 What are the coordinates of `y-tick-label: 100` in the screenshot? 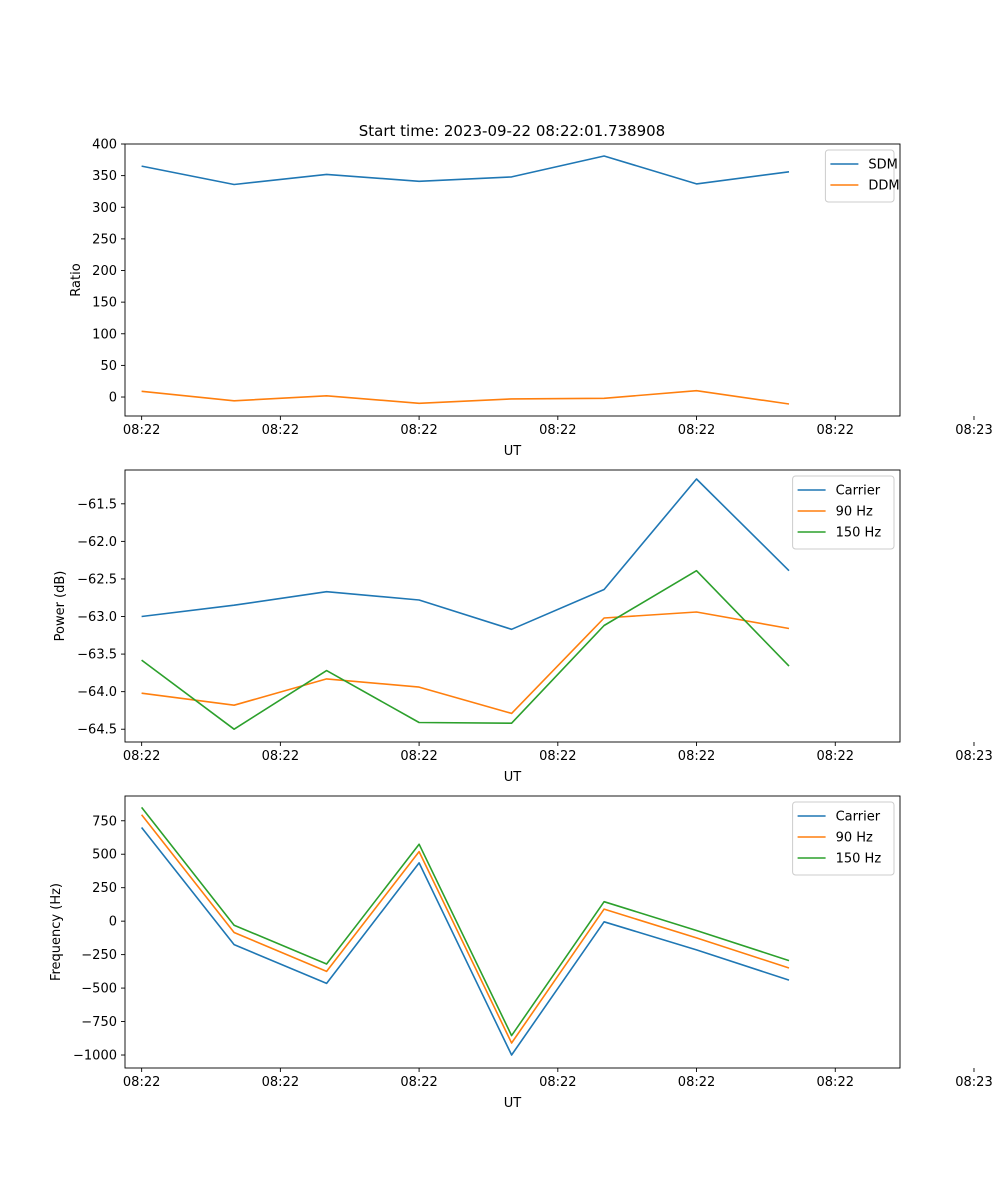 It's located at (104, 334).